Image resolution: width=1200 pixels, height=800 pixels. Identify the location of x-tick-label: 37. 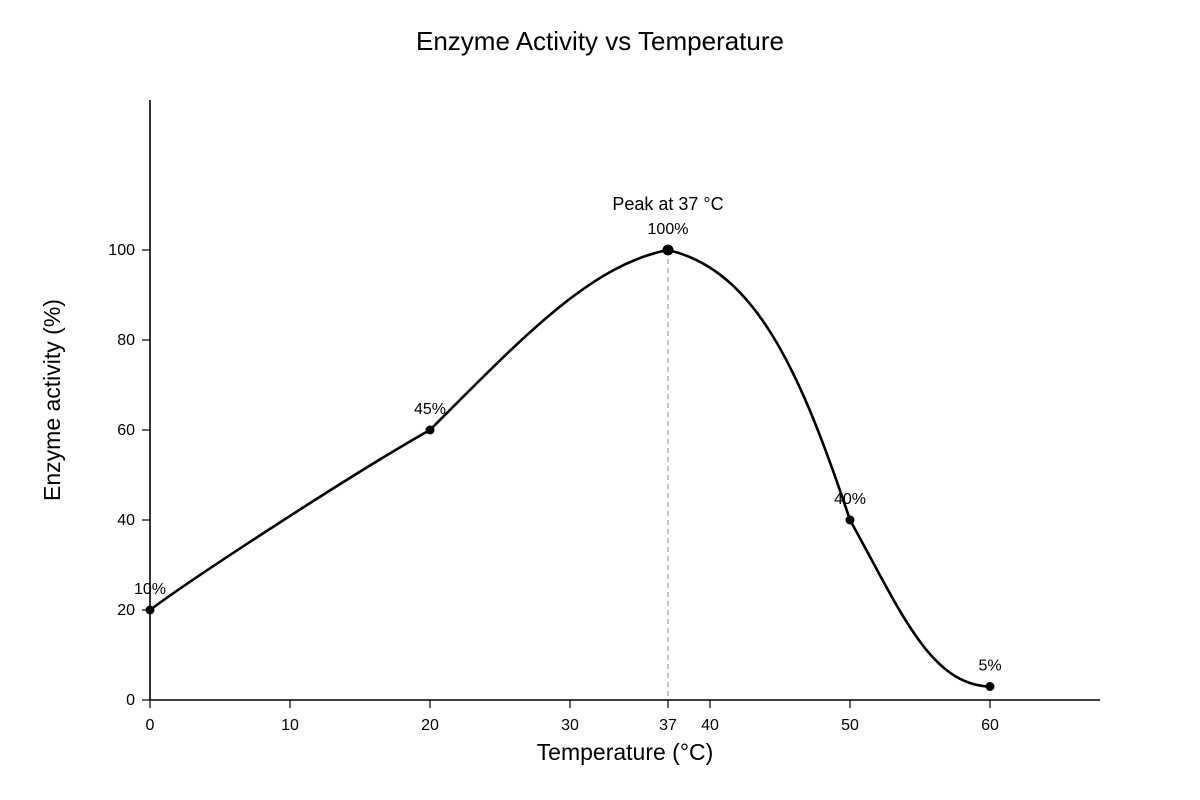
(668, 725).